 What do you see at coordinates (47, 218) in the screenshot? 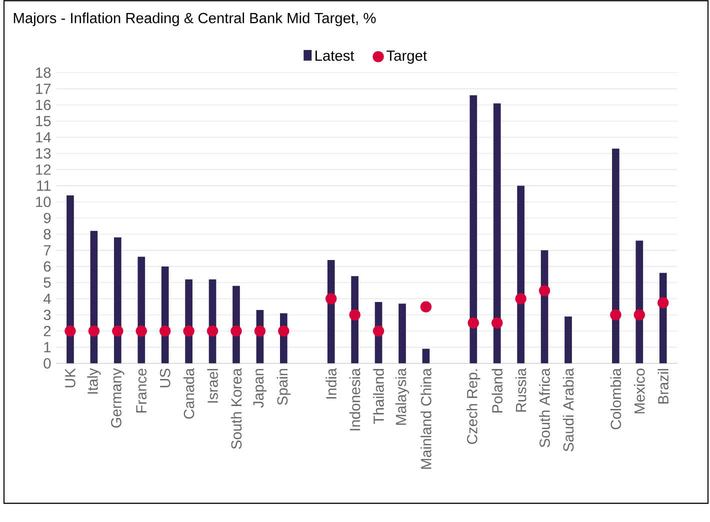
I see `y-tick-label: 9` at bounding box center [47, 218].